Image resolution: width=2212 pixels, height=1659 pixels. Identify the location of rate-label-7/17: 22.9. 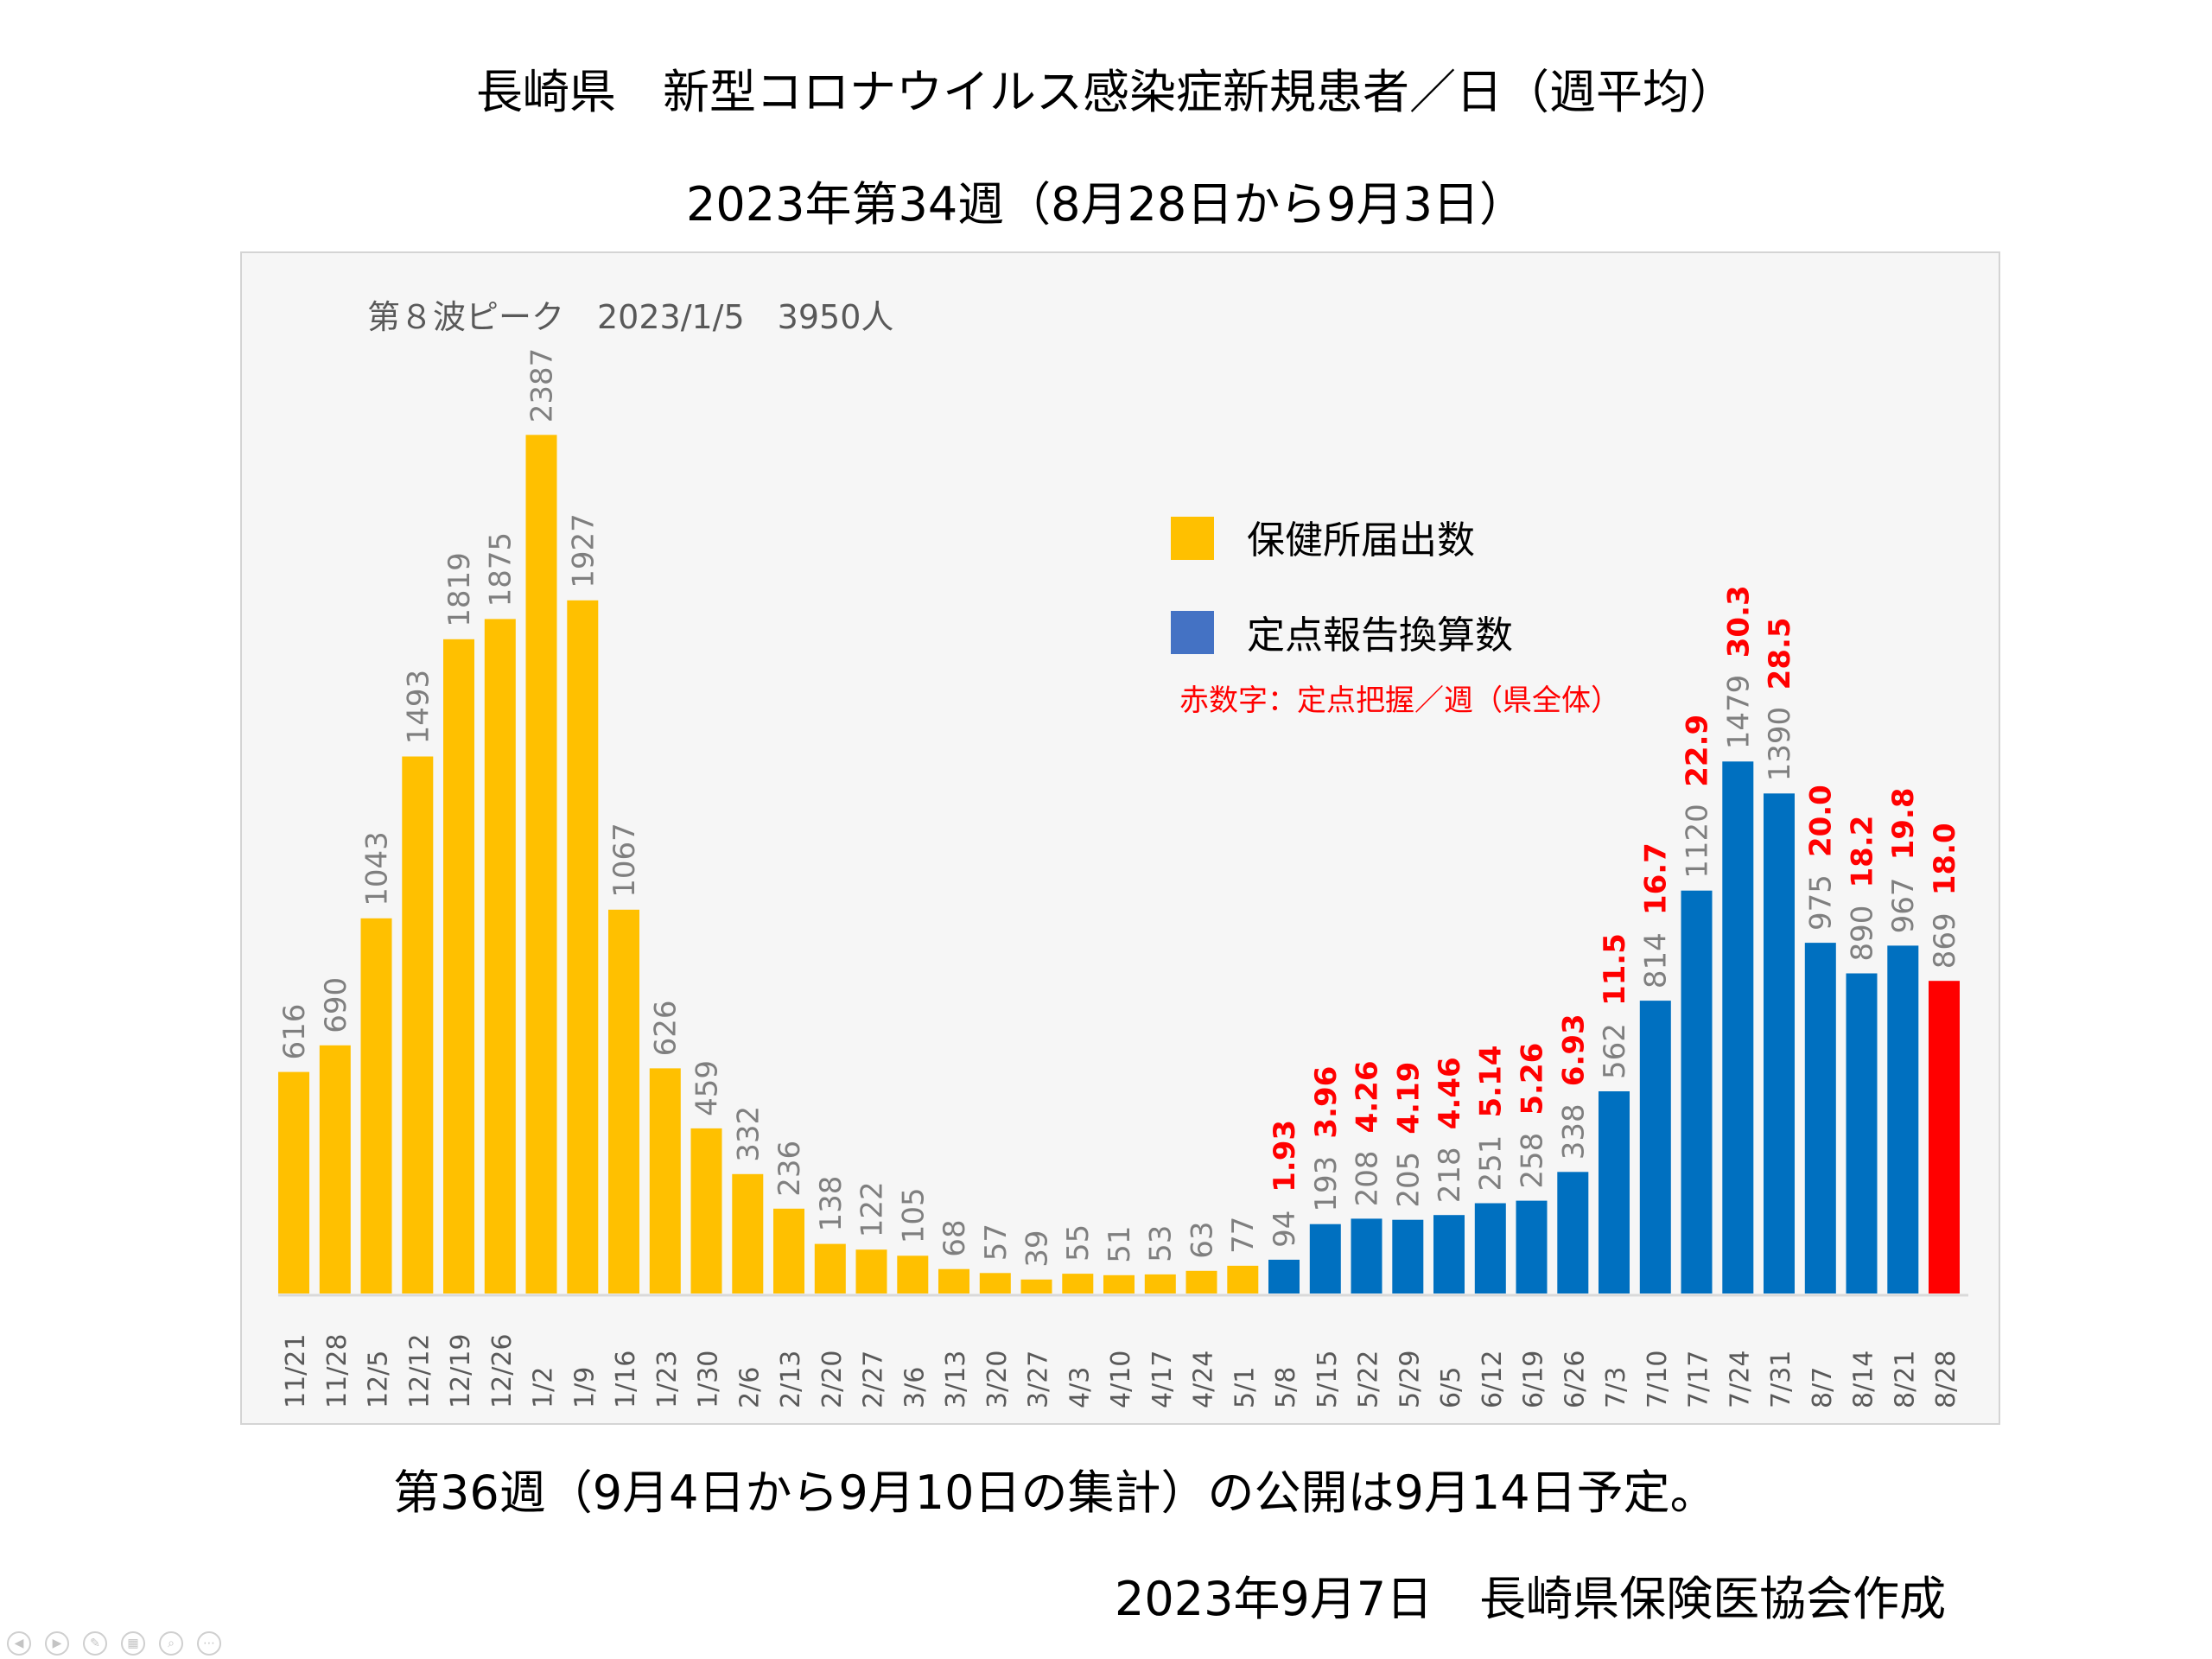
(1697, 751).